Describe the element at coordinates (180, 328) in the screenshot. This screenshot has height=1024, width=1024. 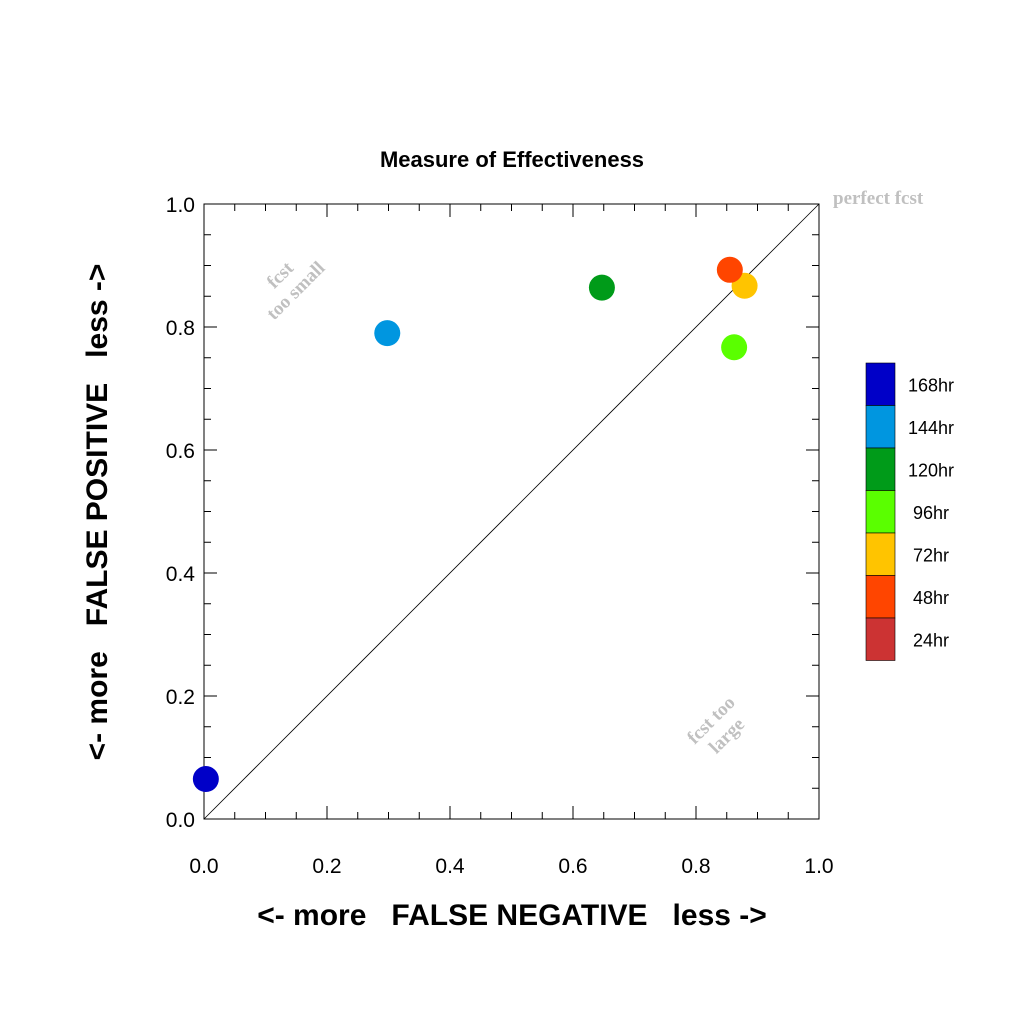
I see `y-tick-label: 0.8` at that location.